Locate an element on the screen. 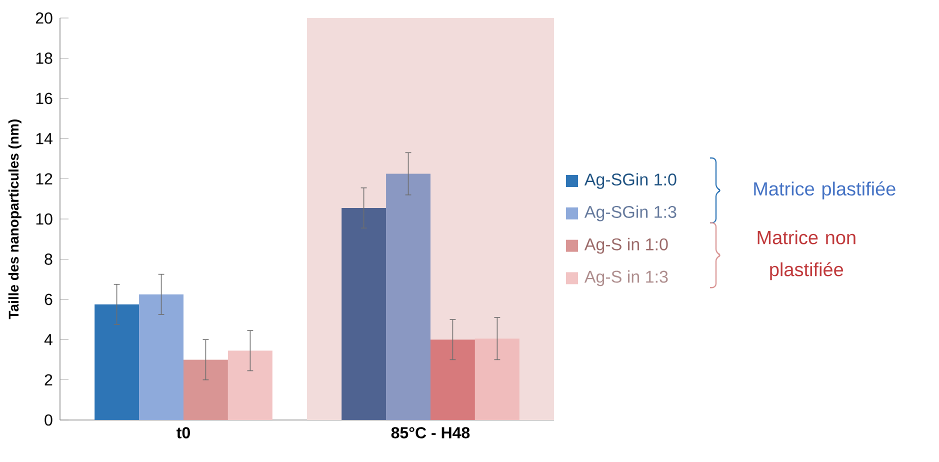 The width and height of the screenshot is (939, 462). y-tick-label: 10 is located at coordinates (44, 219).